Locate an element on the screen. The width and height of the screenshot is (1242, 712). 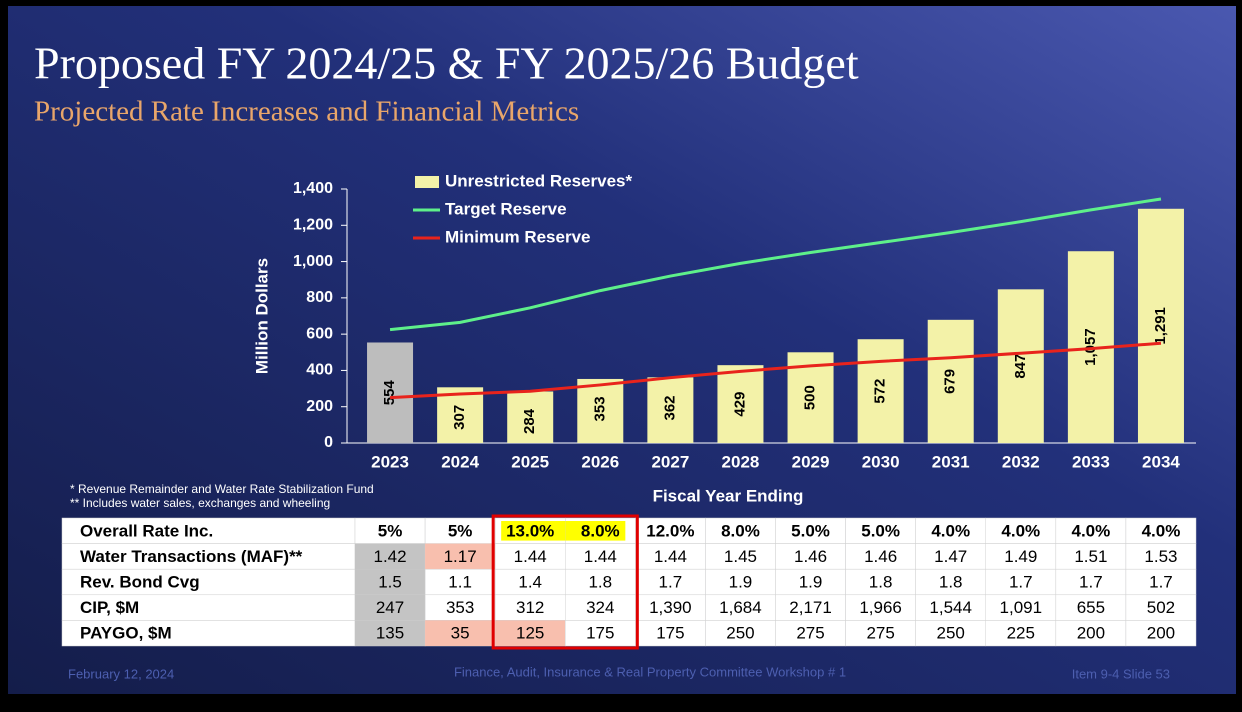
table-text: 1.47 is located at coordinates (950, 556).